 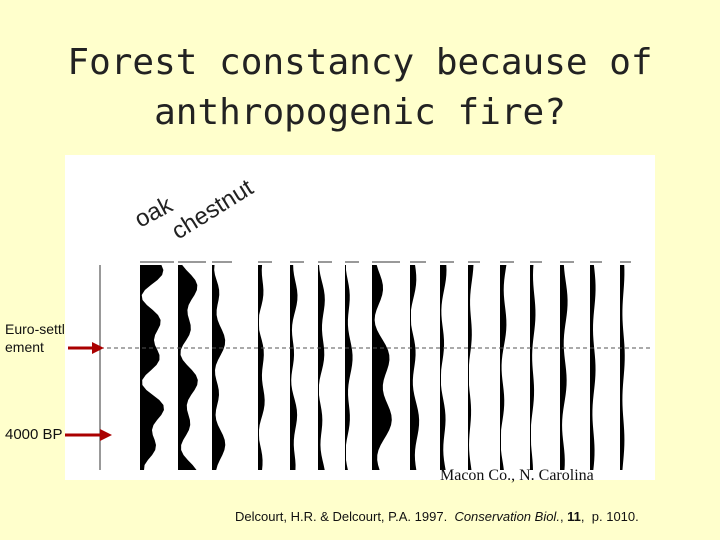 I want to click on bp-label: 4000 BP, so click(x=34, y=434).